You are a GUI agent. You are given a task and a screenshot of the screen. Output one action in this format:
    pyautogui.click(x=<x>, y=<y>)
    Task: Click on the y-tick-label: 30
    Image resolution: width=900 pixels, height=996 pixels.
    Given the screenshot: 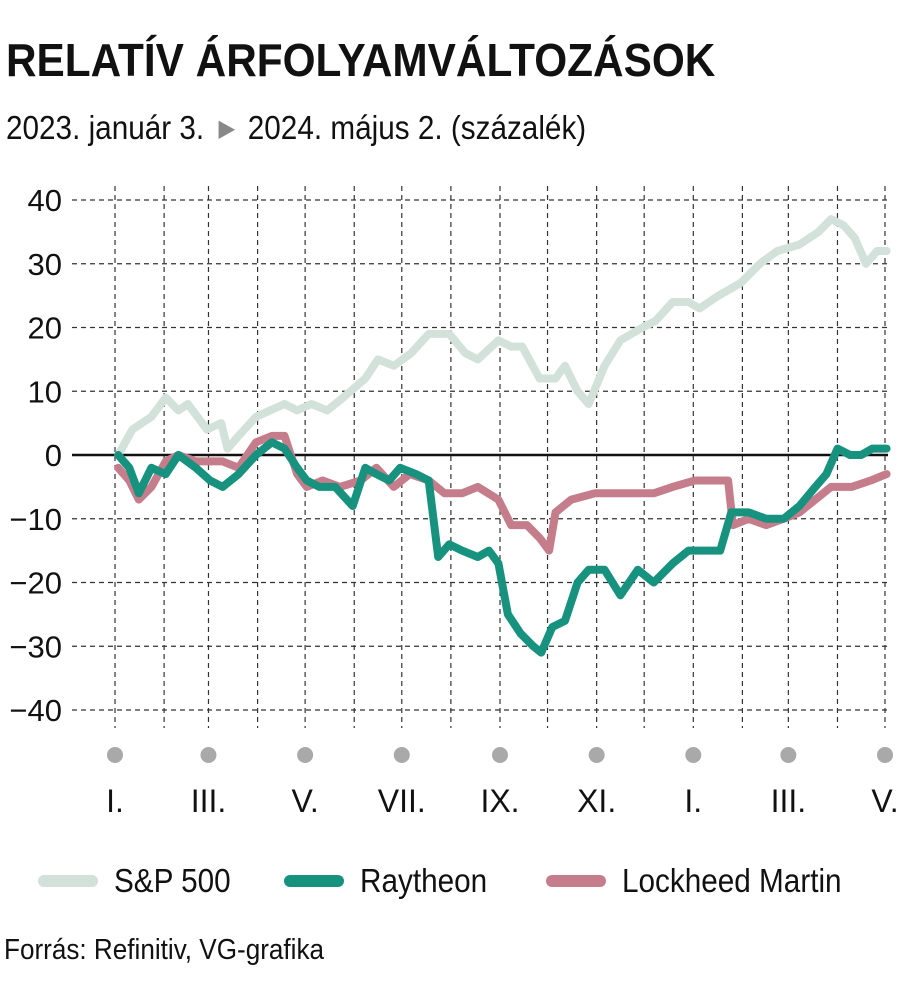 What is the action you would take?
    pyautogui.click(x=45, y=264)
    